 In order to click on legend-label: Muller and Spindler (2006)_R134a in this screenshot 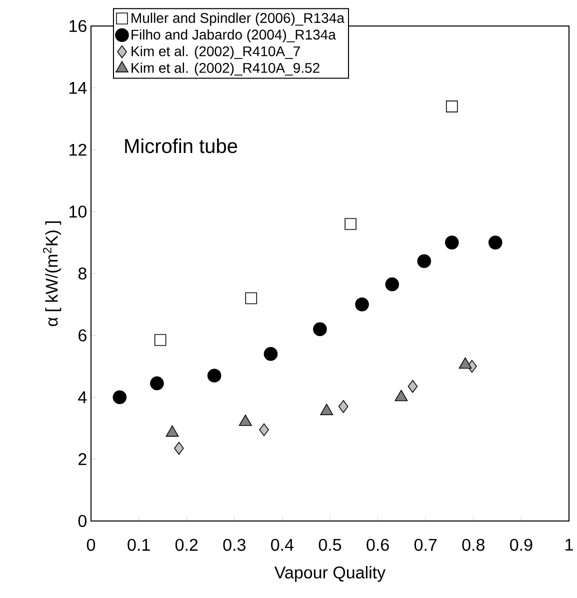, I will do `click(238, 19)`.